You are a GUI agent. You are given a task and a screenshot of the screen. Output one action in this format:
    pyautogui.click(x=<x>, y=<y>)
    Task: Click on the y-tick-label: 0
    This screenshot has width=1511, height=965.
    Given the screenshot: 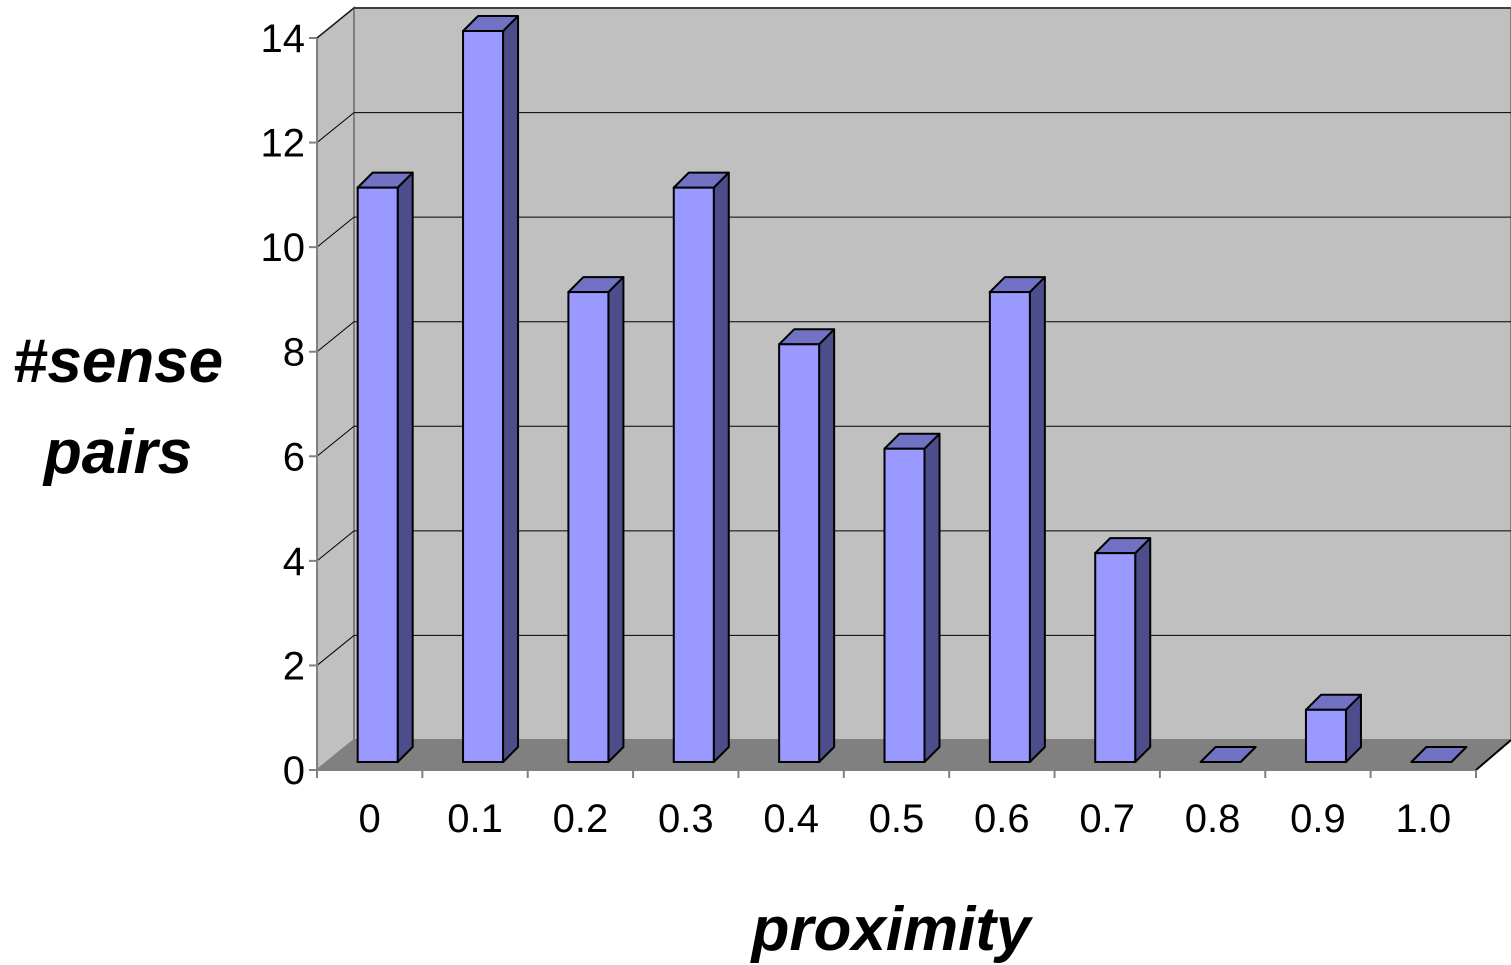 What is the action you would take?
    pyautogui.click(x=294, y=771)
    